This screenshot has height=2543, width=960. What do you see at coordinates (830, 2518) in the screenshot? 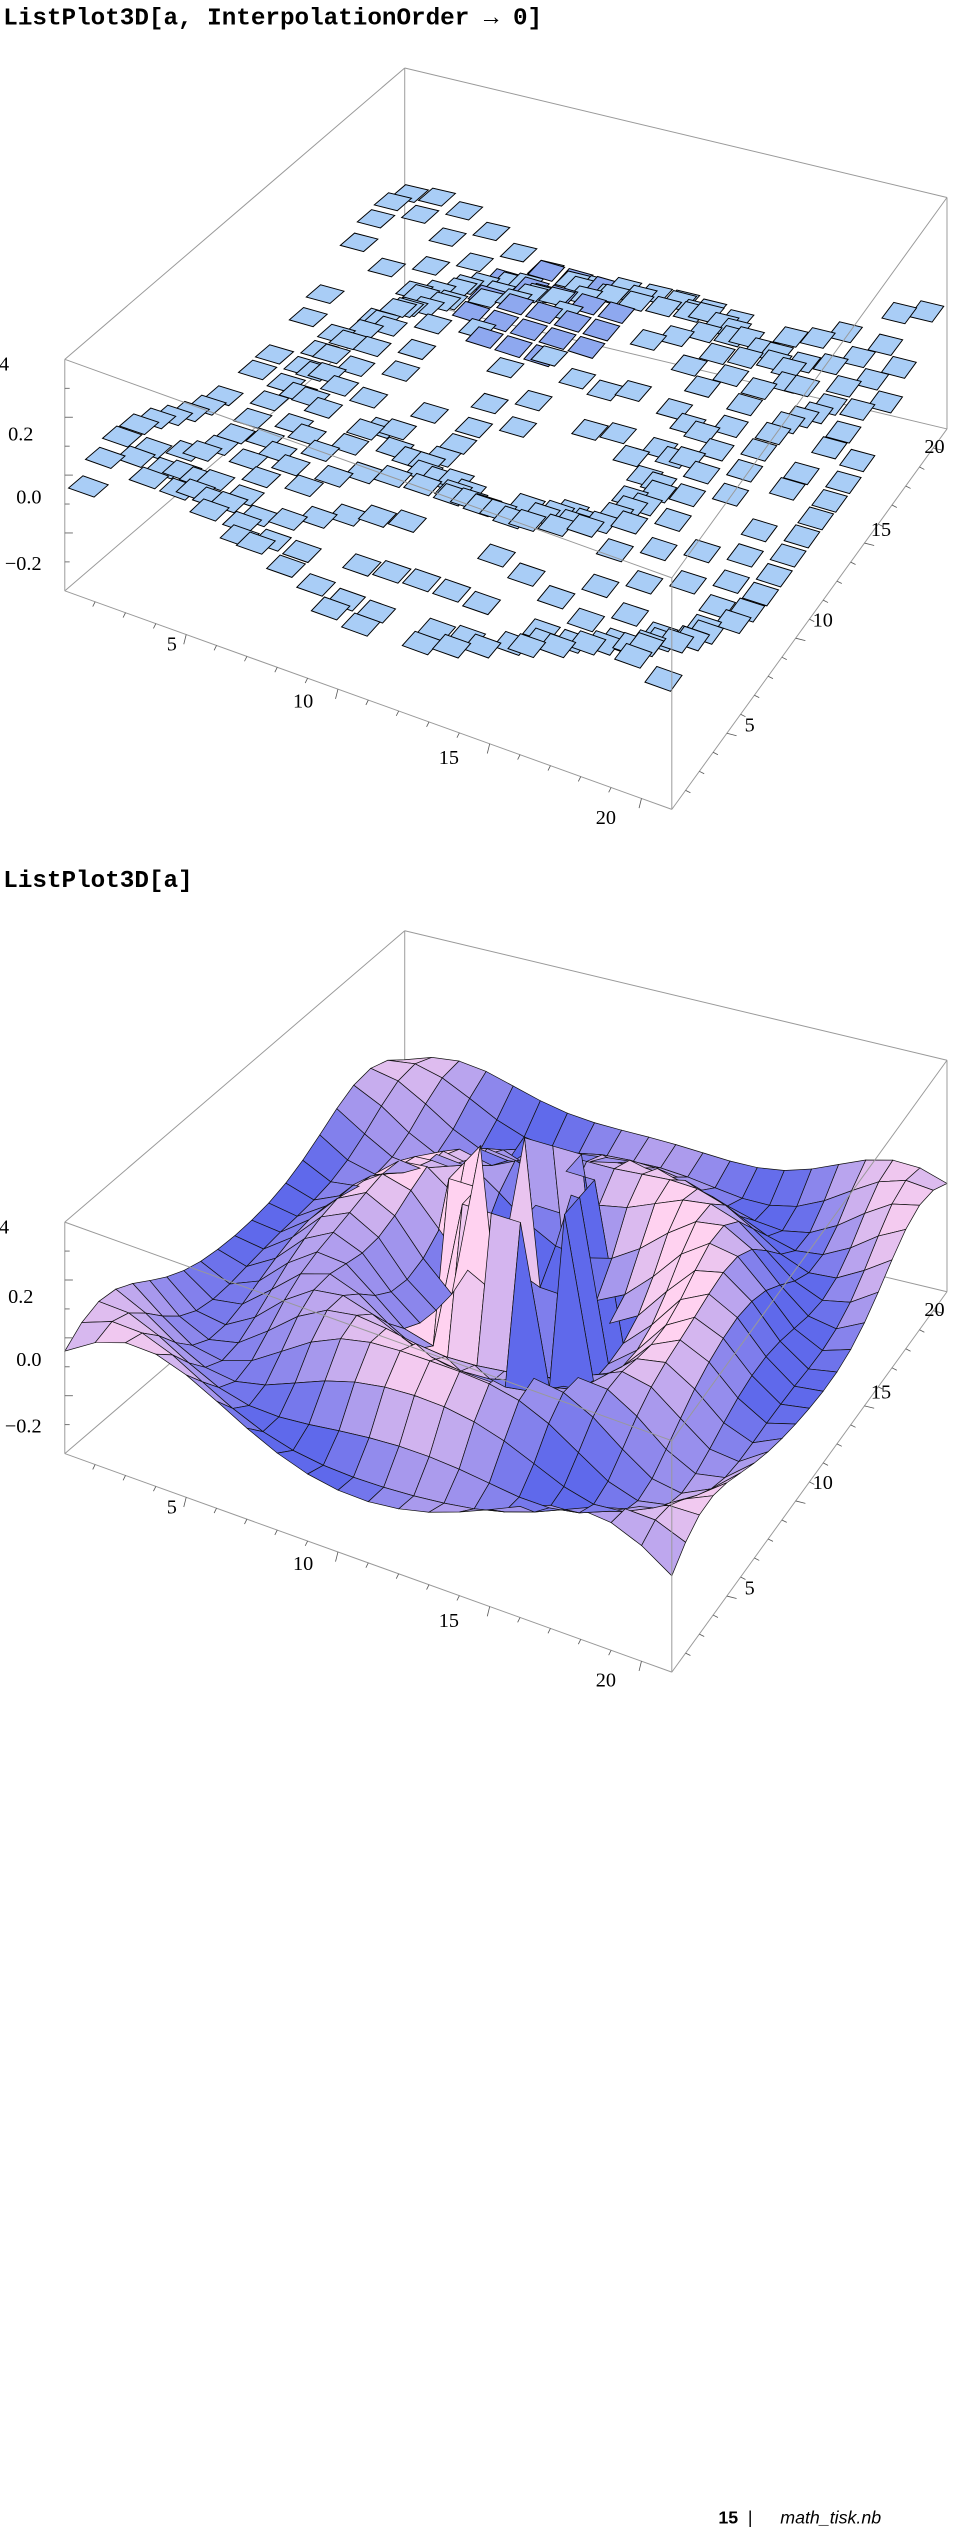
I see `file-name: math_tisk.nb` at bounding box center [830, 2518].